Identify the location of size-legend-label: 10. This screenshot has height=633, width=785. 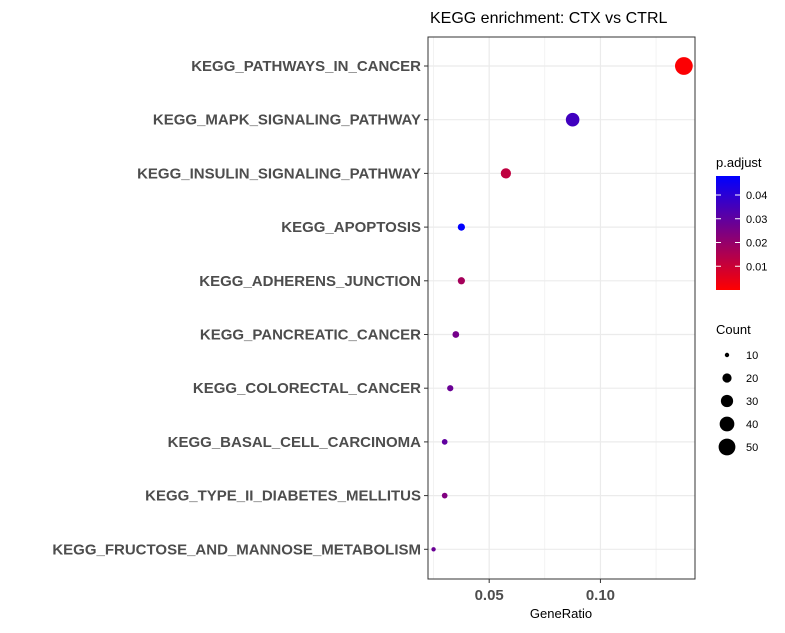
(752, 356).